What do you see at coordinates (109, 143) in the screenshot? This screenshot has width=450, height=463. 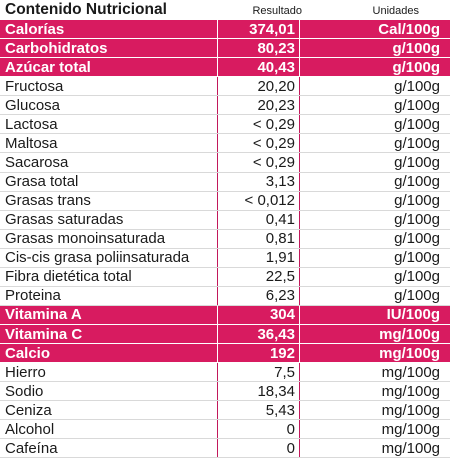 I see `nutrient-name: Maltosa` at bounding box center [109, 143].